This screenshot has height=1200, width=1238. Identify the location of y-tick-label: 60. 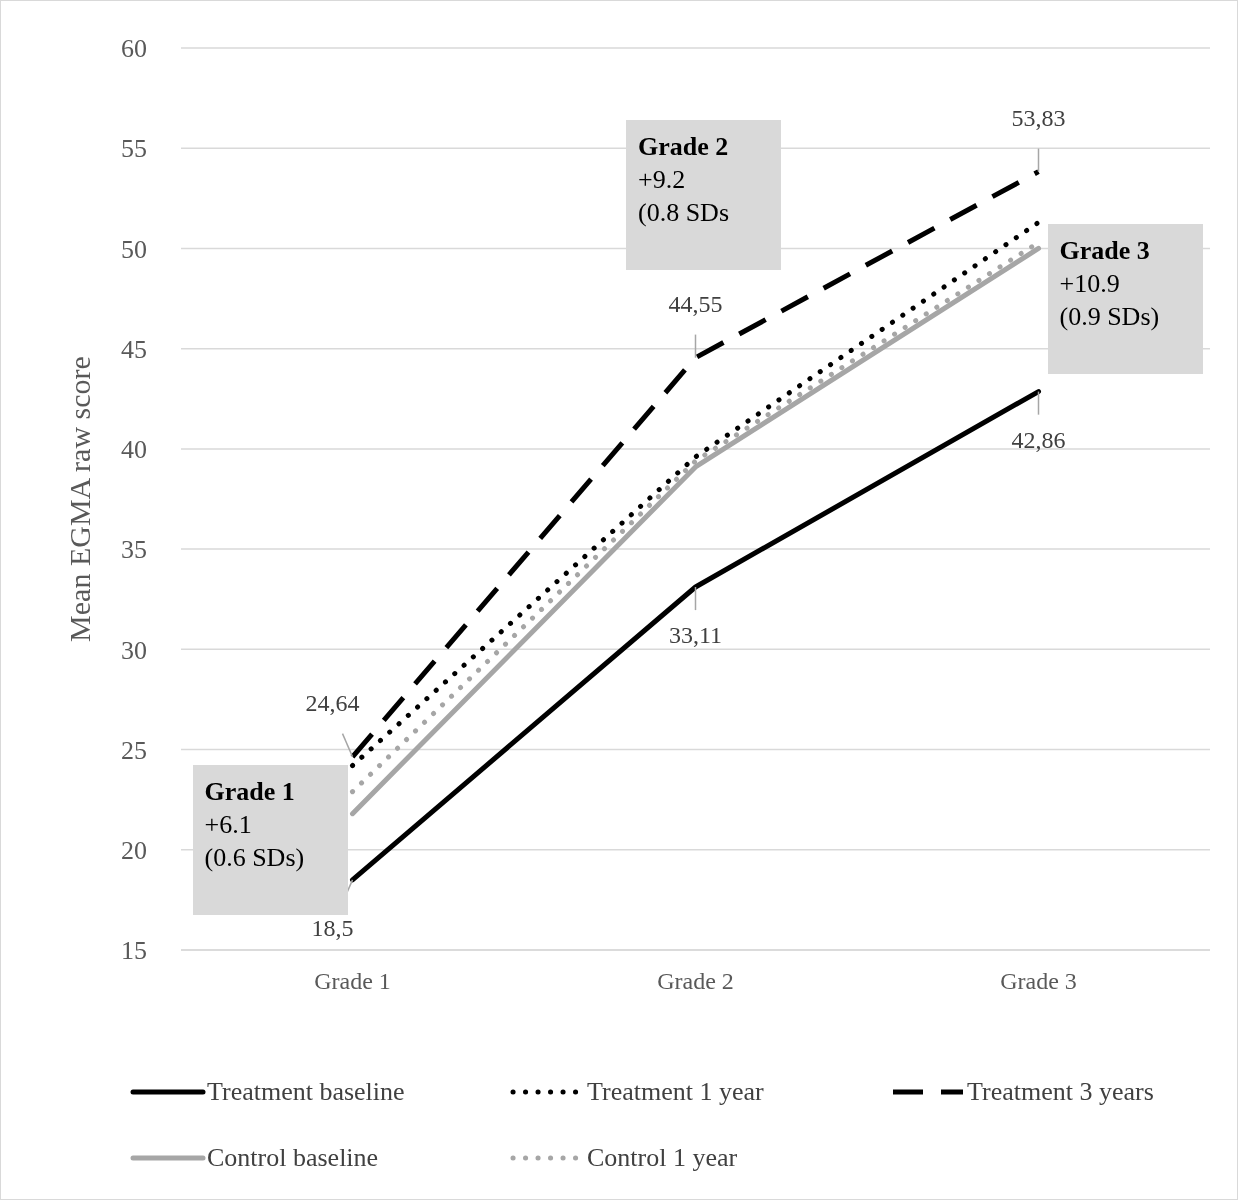
(134, 49).